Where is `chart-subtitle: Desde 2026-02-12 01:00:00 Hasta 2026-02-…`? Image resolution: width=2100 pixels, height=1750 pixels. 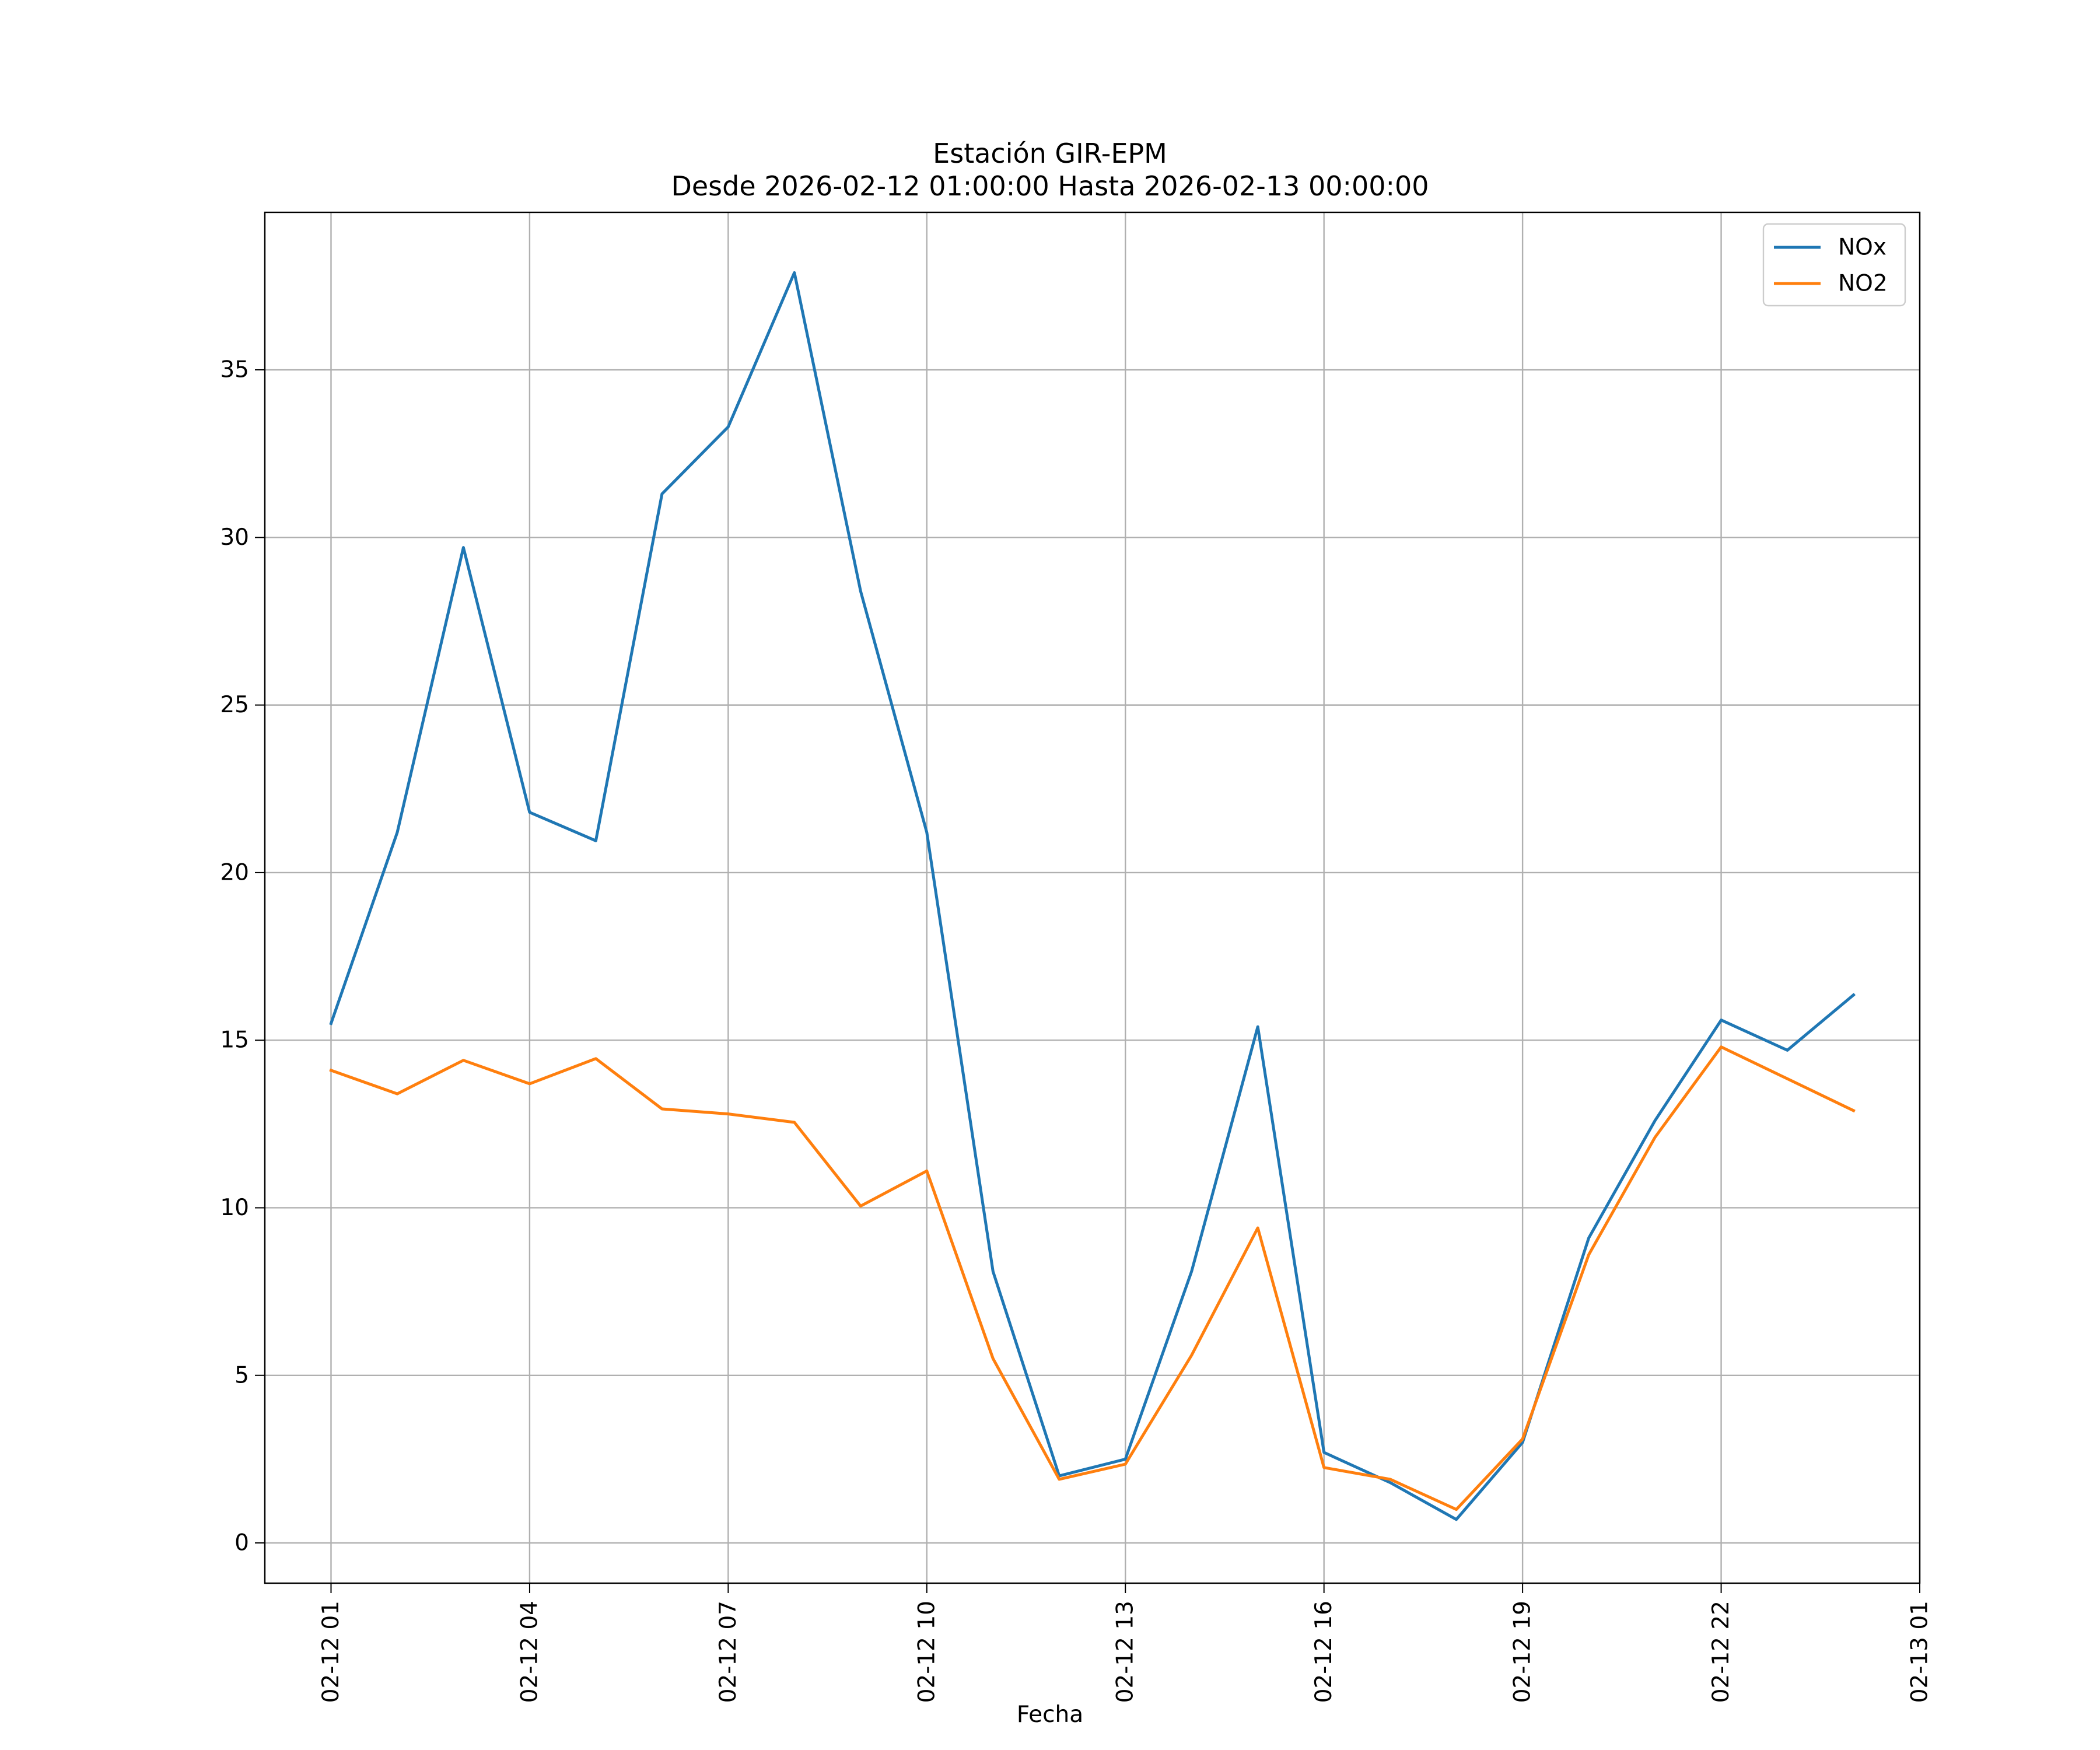
chart-subtitle: Desde 2026-02-12 01:00:00 Hasta 2026-02-… is located at coordinates (1050, 186).